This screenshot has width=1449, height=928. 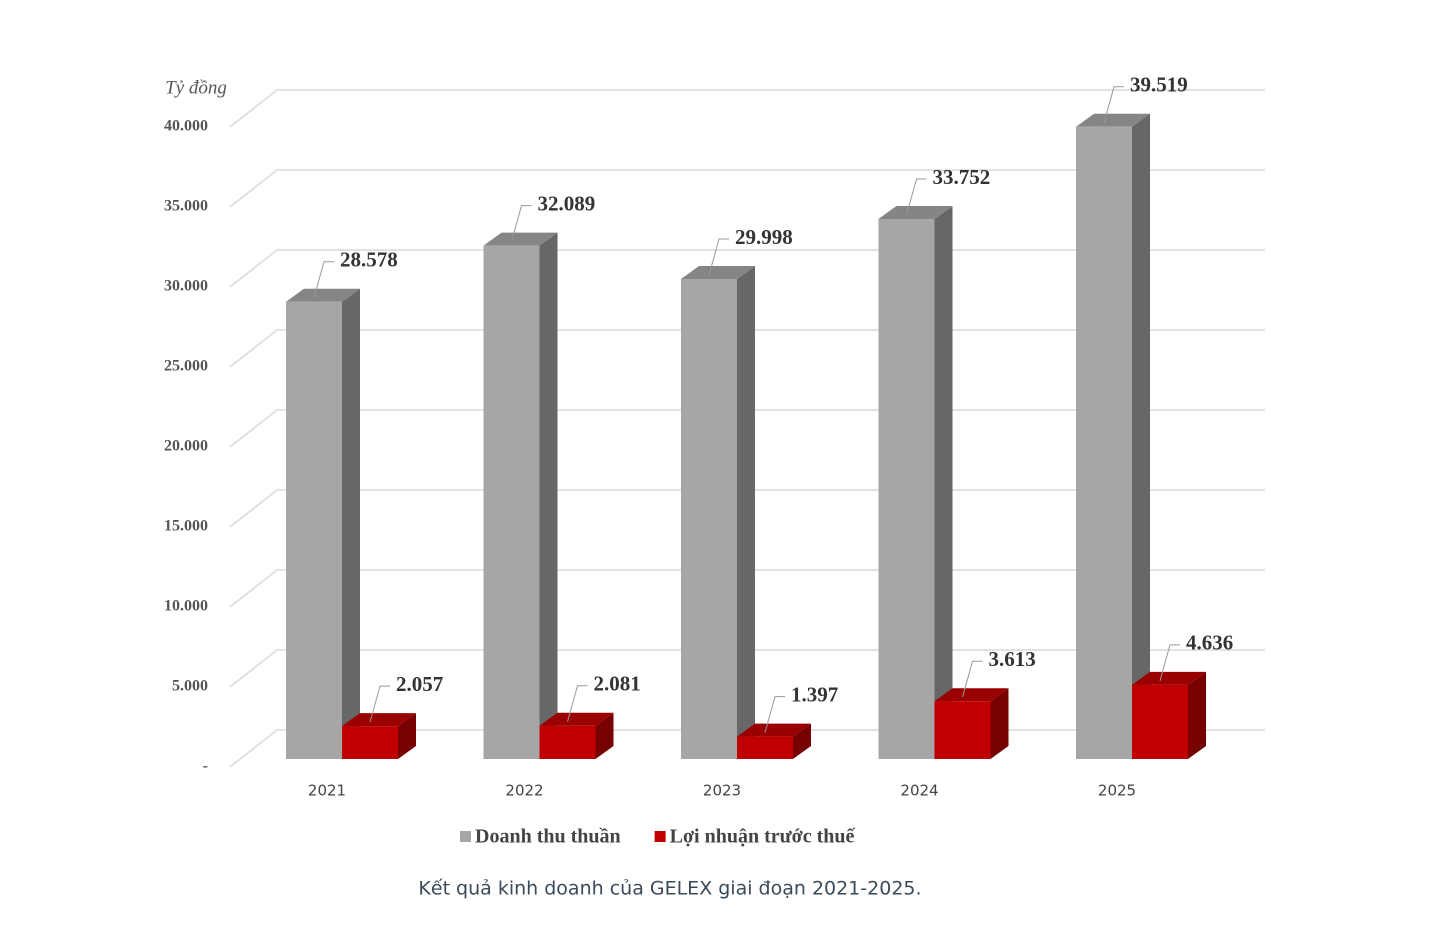 What do you see at coordinates (186, 526) in the screenshot?
I see `y-tick-label: 15.000` at bounding box center [186, 526].